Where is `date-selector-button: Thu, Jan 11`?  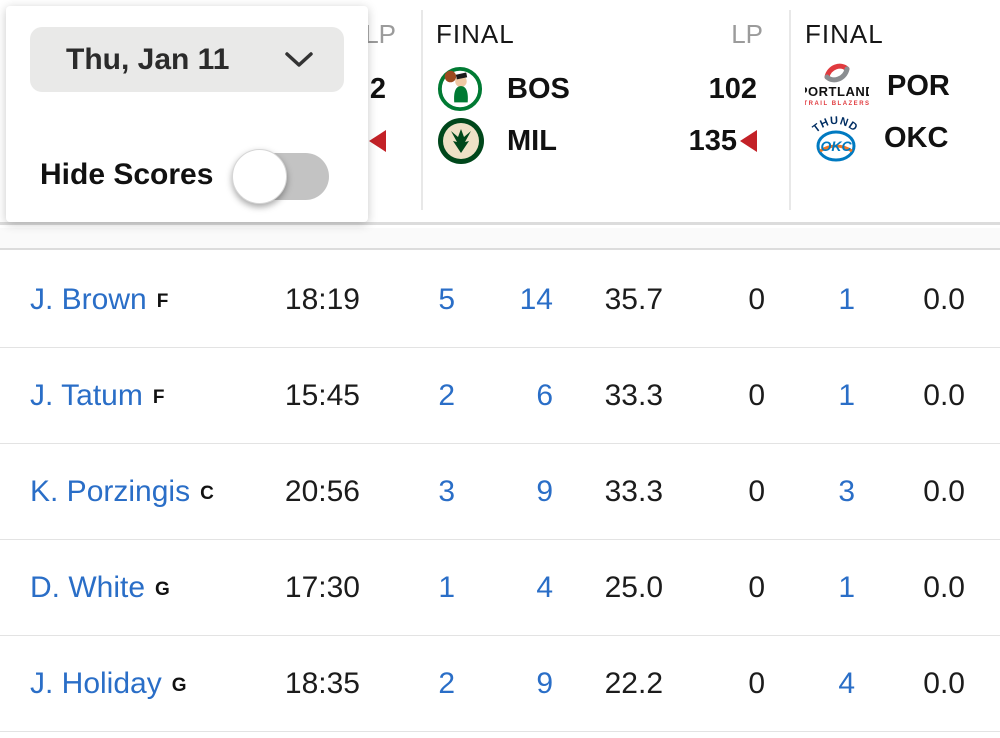 date-selector-button: Thu, Jan 11 is located at coordinates (187, 59).